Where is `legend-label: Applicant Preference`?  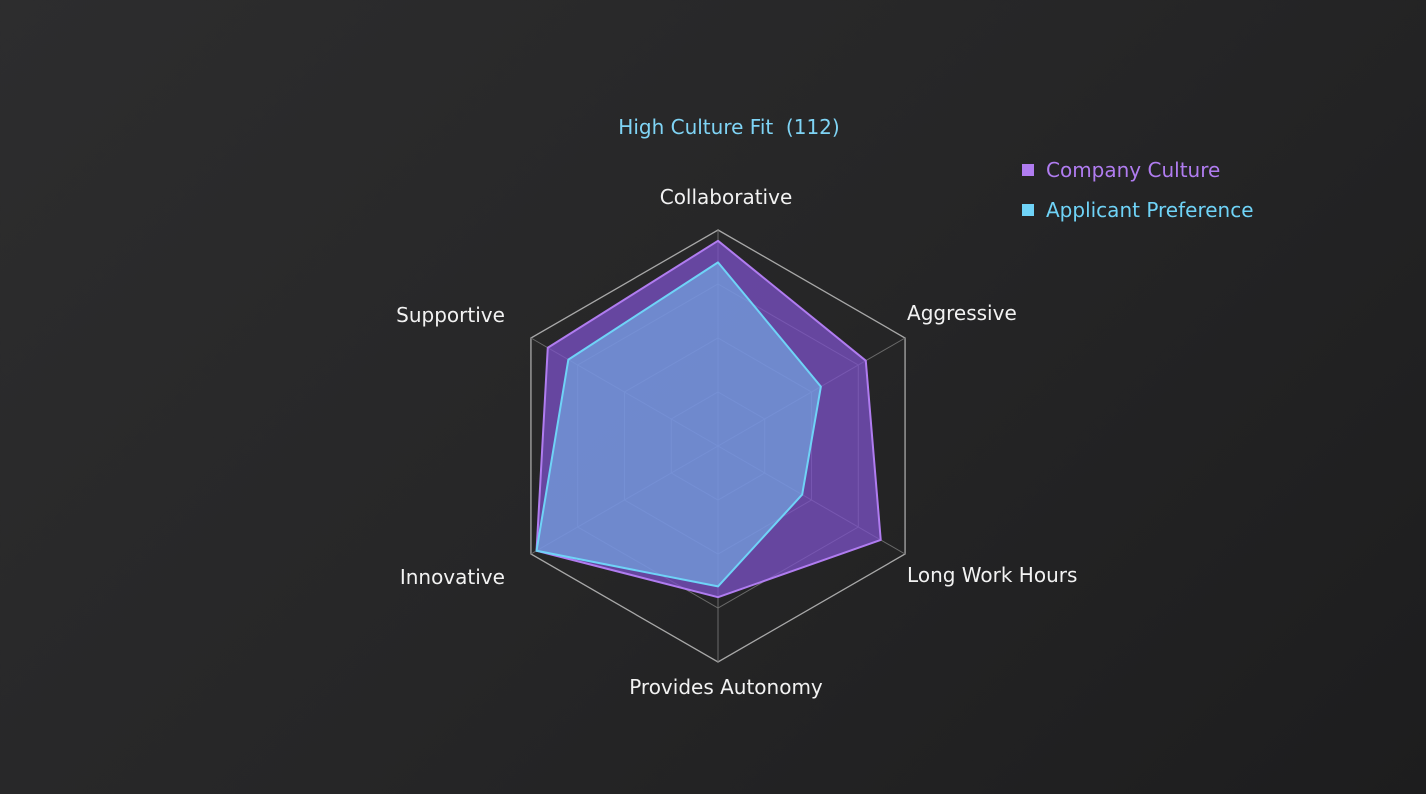 legend-label: Applicant Preference is located at coordinates (1150, 210).